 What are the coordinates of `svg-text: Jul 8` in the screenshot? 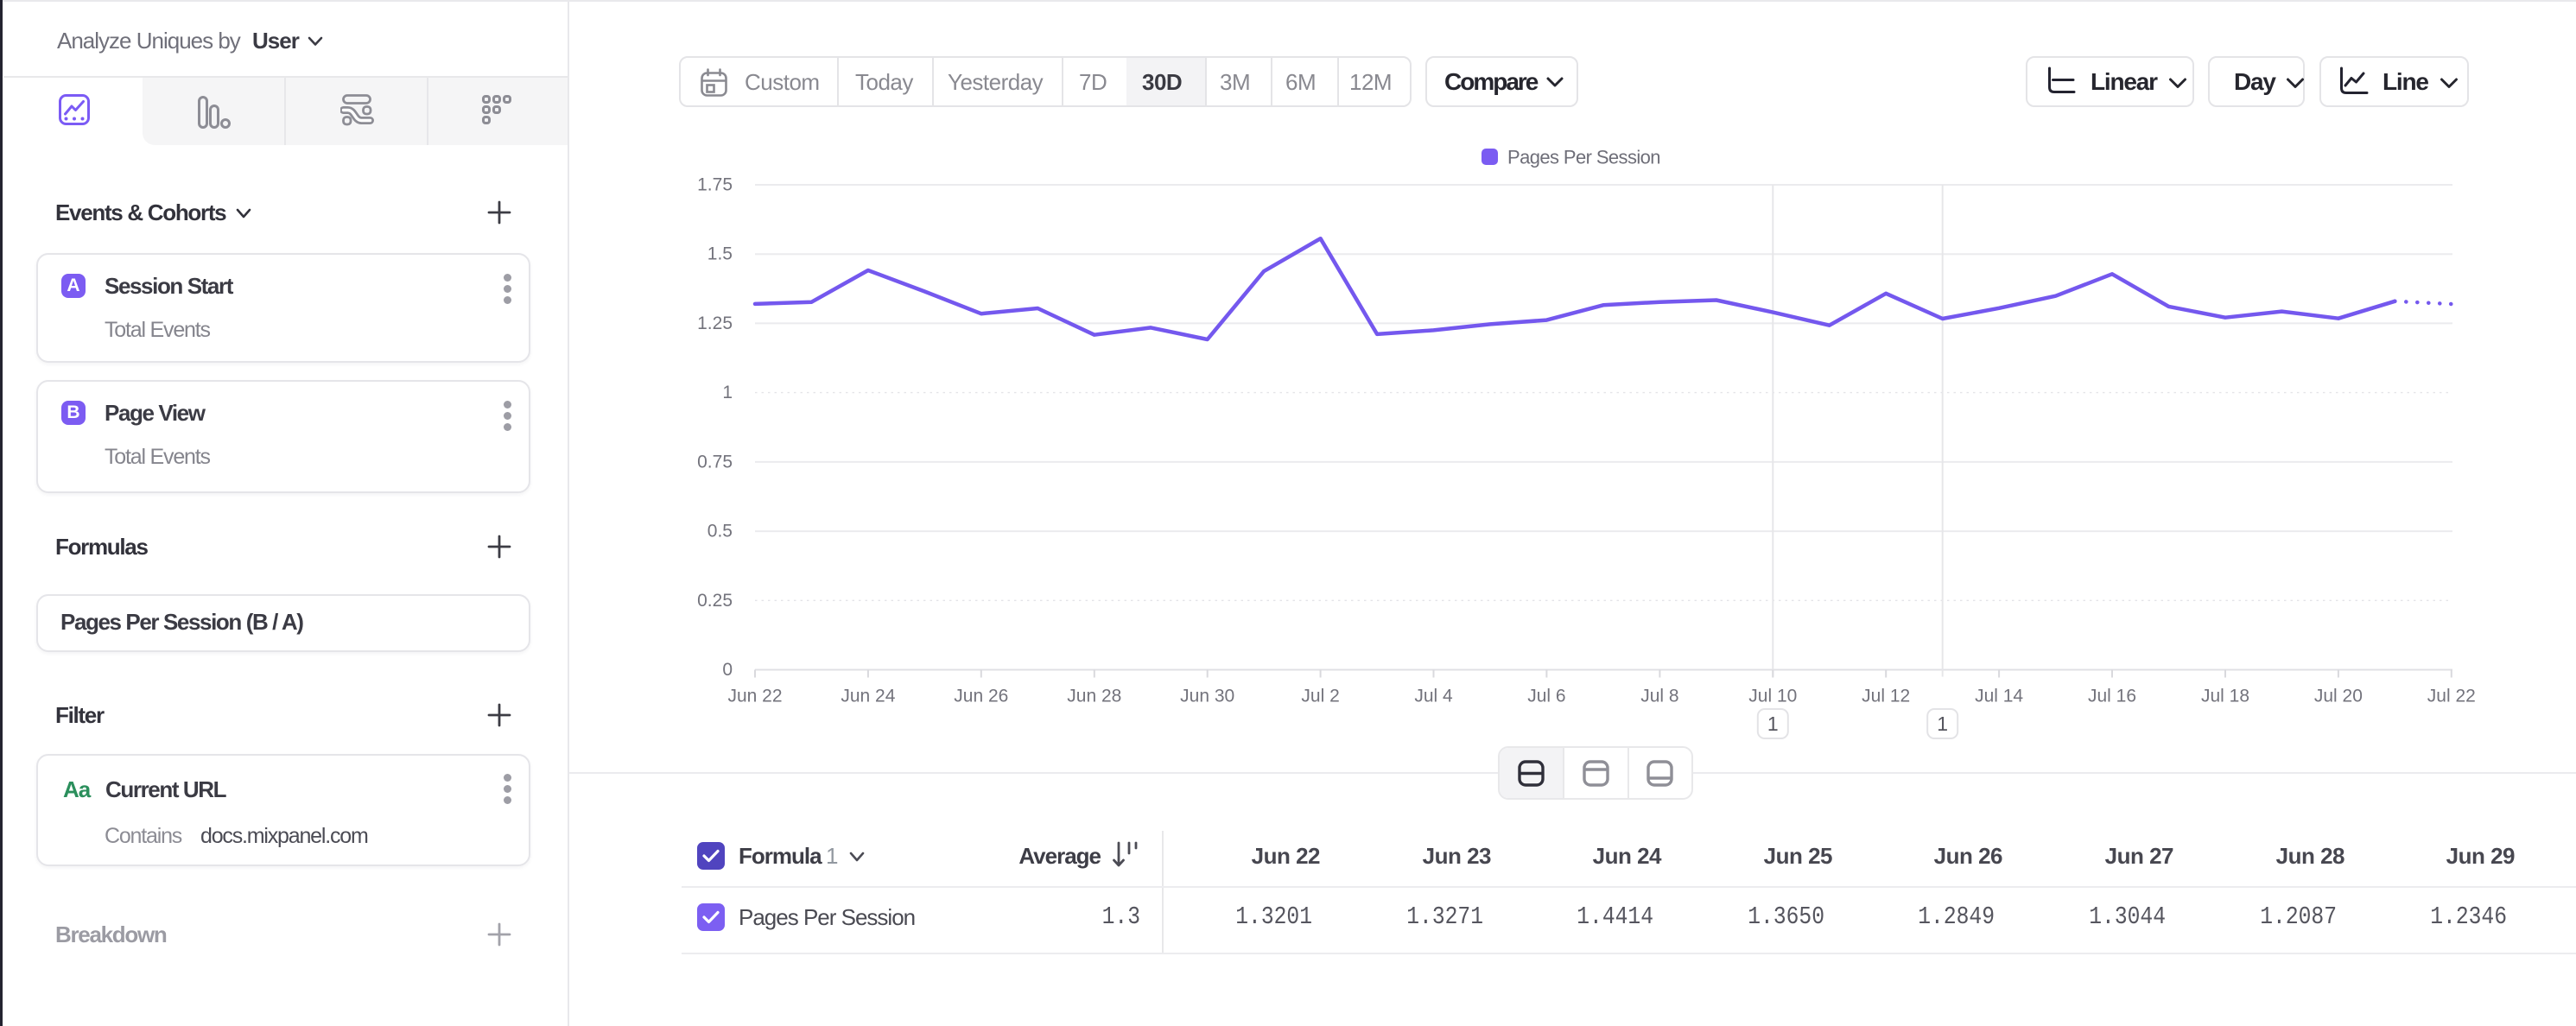 It's located at (1659, 696).